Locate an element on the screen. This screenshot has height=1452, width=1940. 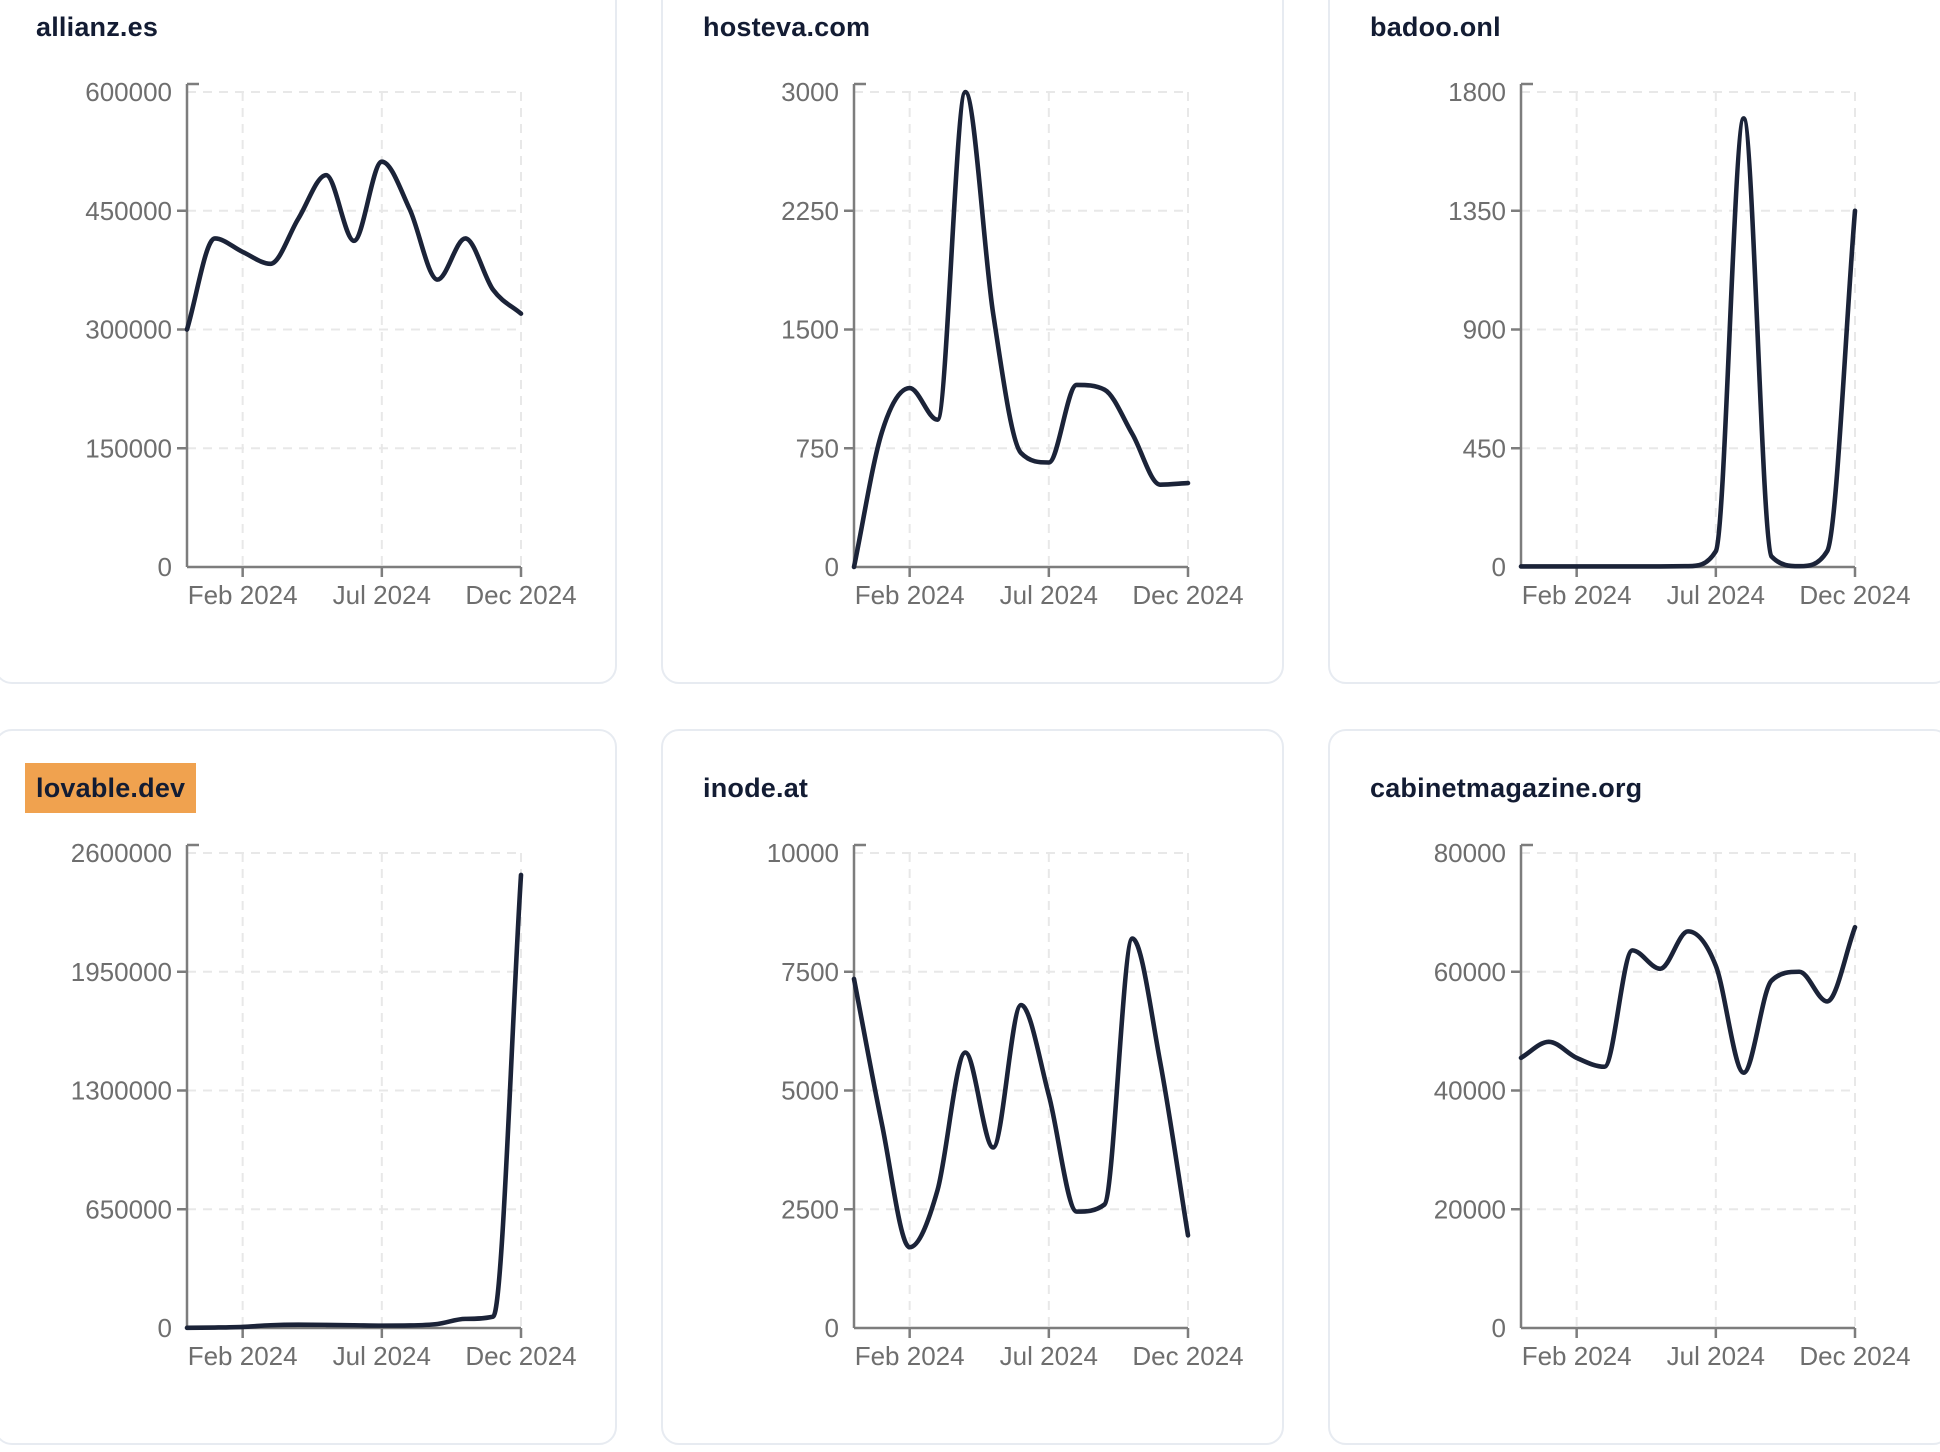
y-tick-label: 1350 is located at coordinates (1477, 211).